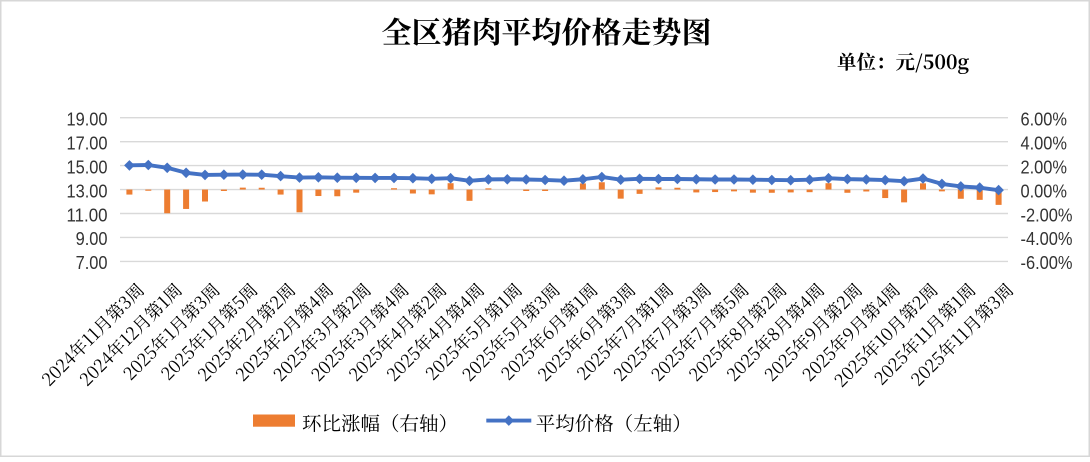 This screenshot has height=462, width=1090. Describe the element at coordinates (1044, 191) in the screenshot. I see `svg-text: 0.00%` at that location.